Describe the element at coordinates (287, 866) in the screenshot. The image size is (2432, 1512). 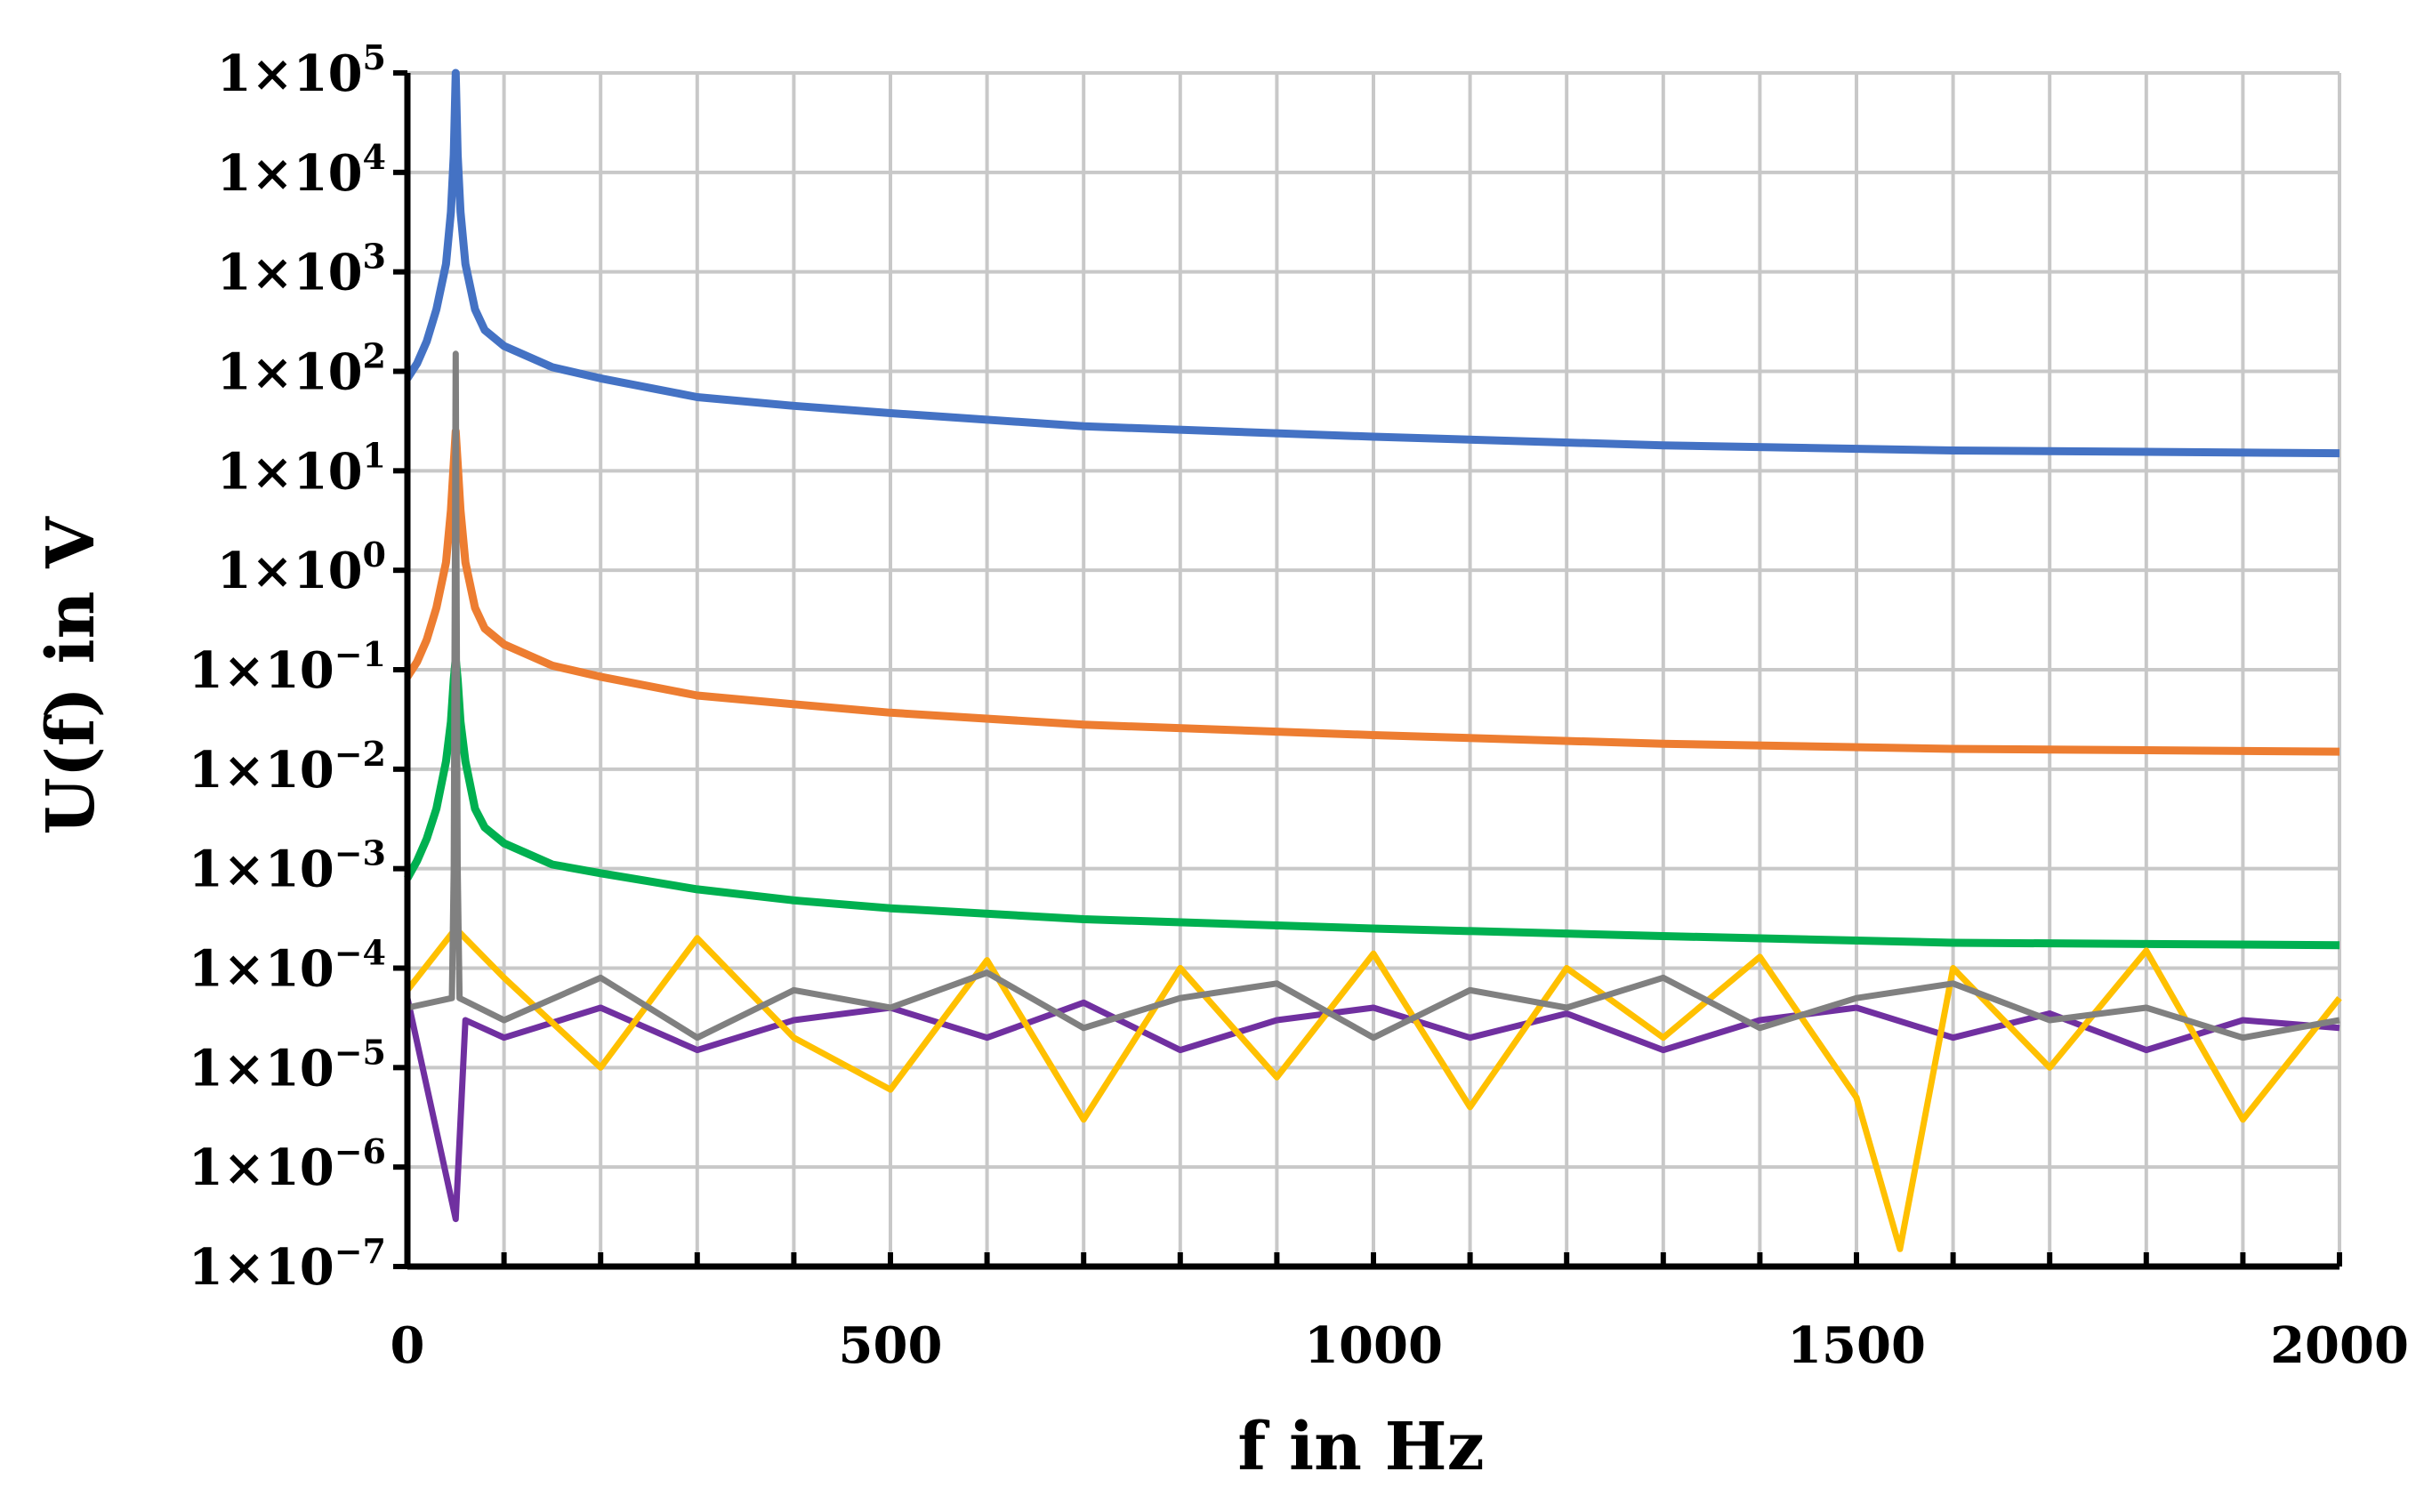
I see `y-tick-label: 1×10⁻³` at that location.